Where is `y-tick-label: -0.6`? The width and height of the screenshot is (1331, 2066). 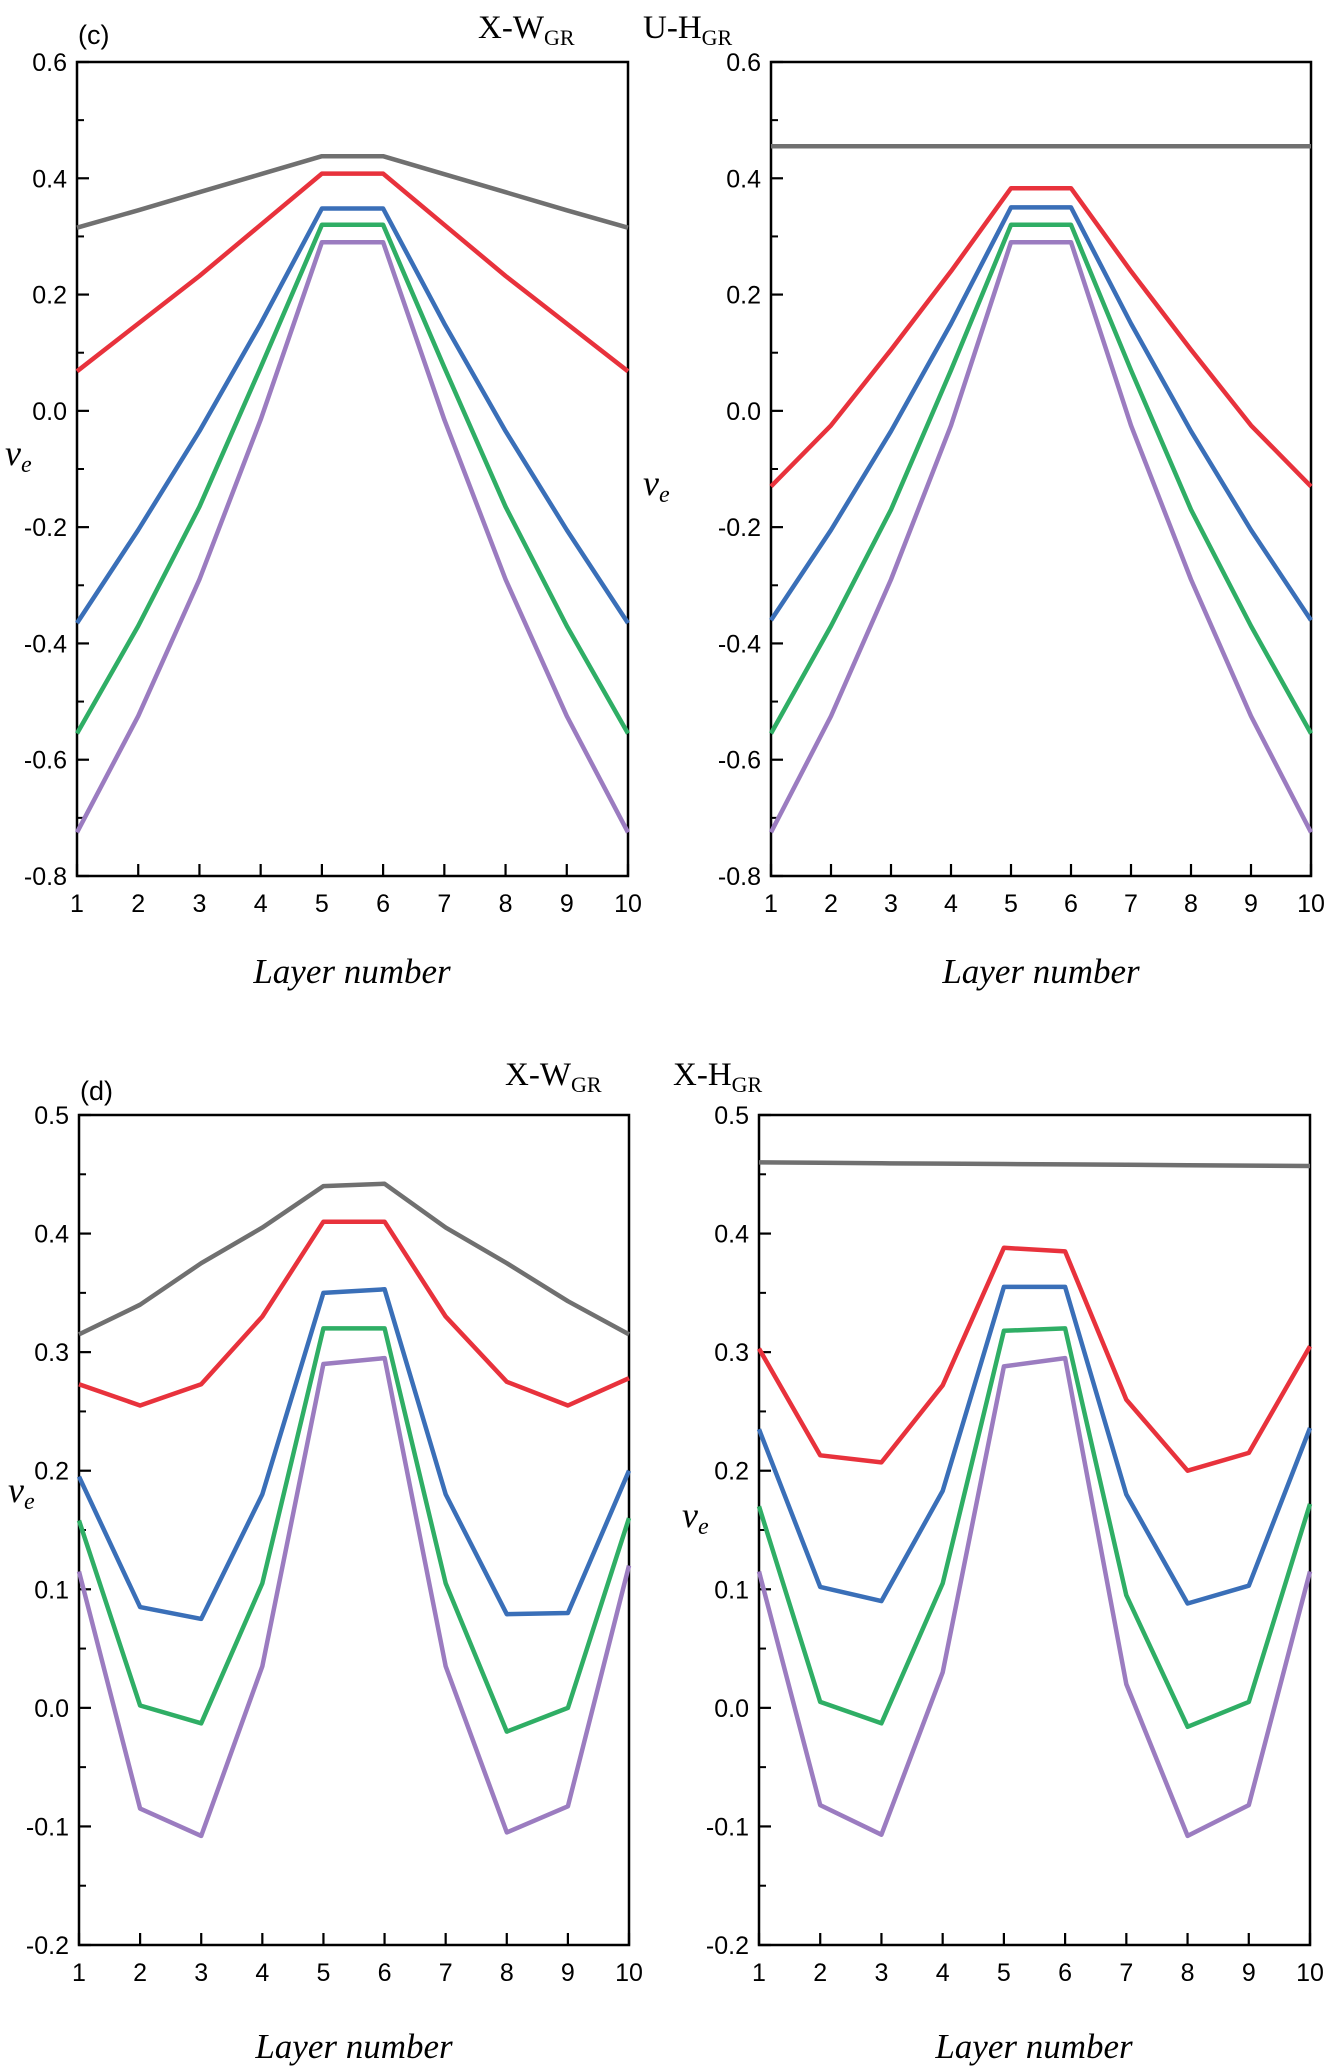 y-tick-label: -0.6 is located at coordinates (739, 761).